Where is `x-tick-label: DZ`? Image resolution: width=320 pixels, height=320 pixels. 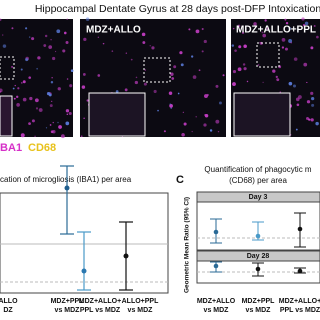 x-tick-label: DZ is located at coordinates (8, 310).